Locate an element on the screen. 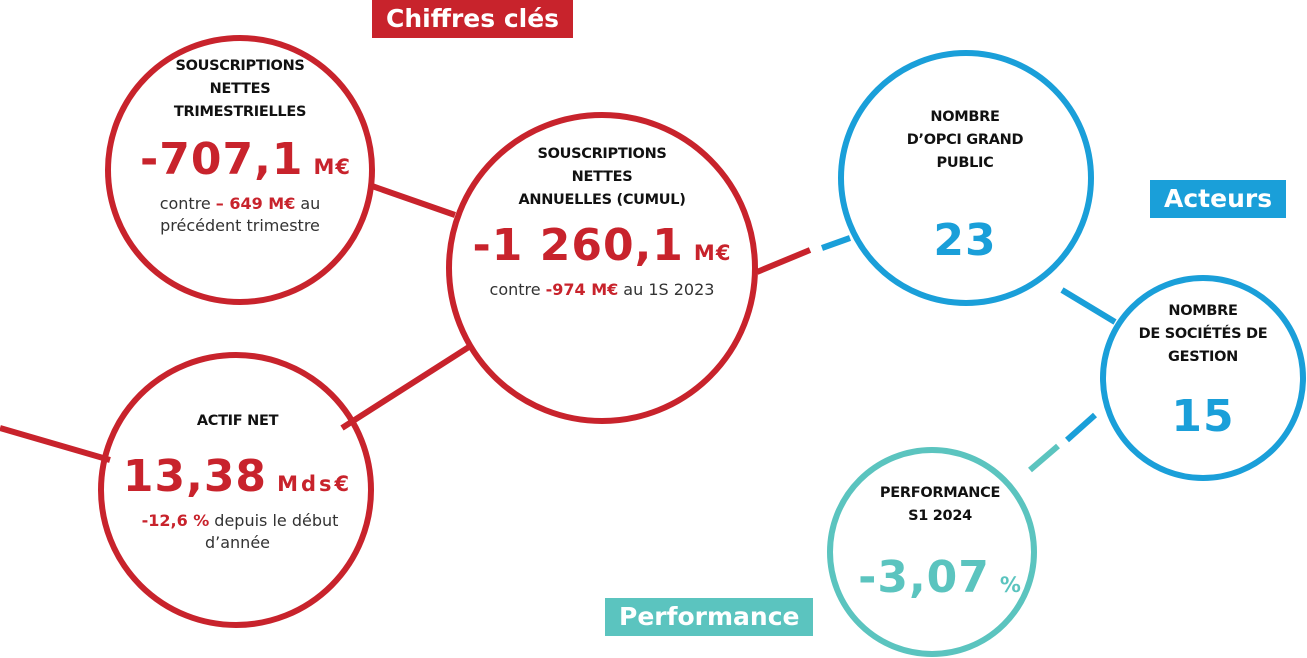 This screenshot has width=1307, height=658. figure-value: -3,07% is located at coordinates (940, 581).